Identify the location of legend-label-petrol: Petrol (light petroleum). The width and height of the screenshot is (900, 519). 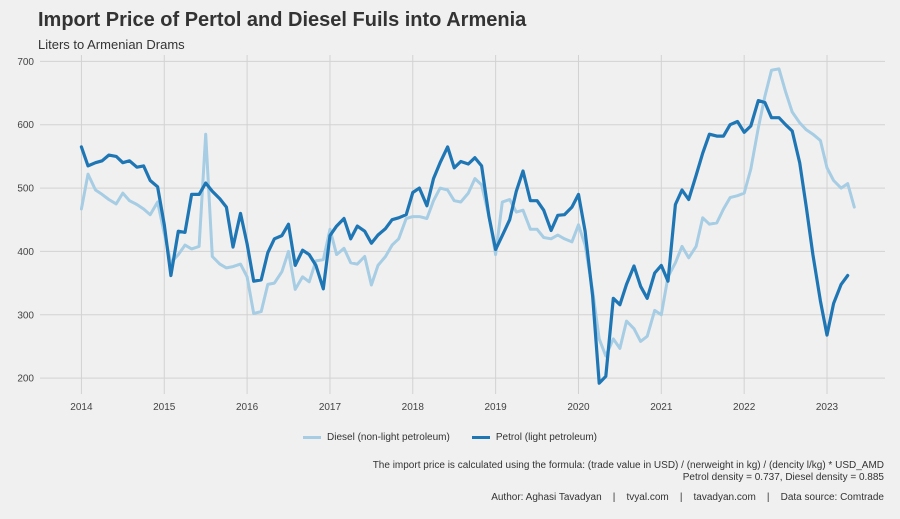
(546, 437).